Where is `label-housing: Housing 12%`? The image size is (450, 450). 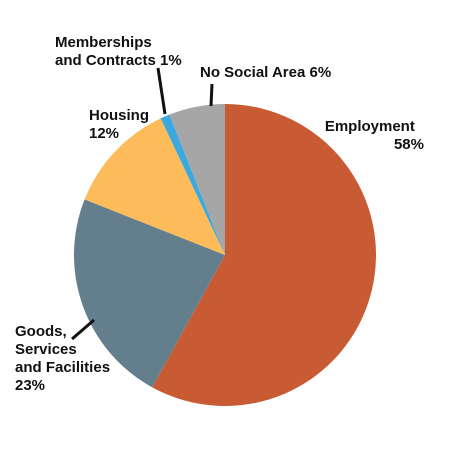 label-housing: Housing 12% is located at coordinates (121, 124).